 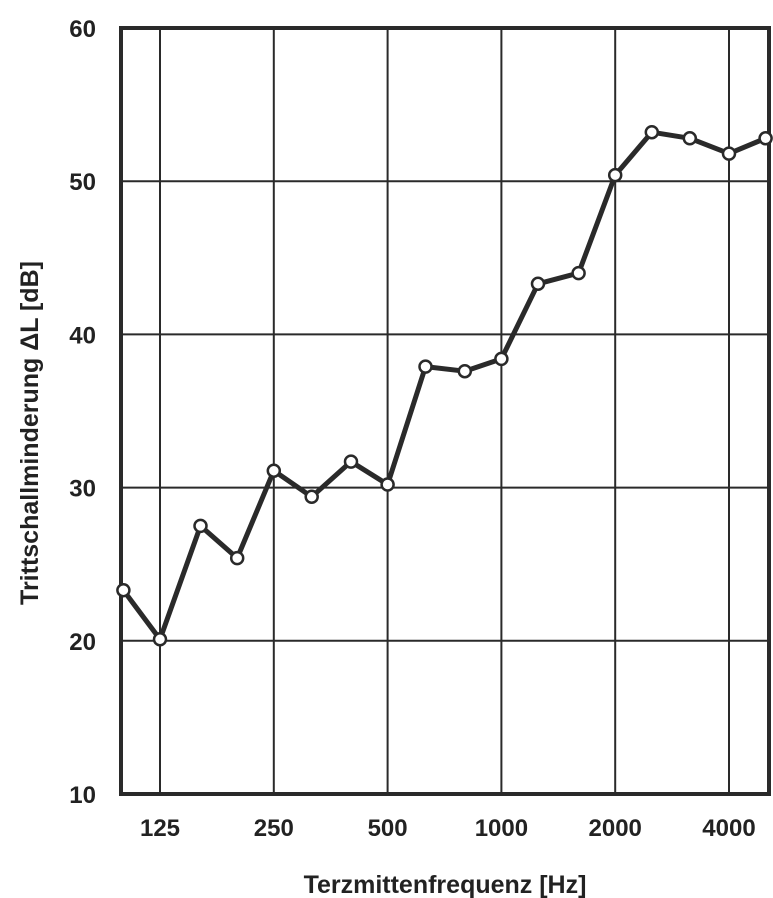 I want to click on x-tick-label: 2000, so click(x=615, y=828).